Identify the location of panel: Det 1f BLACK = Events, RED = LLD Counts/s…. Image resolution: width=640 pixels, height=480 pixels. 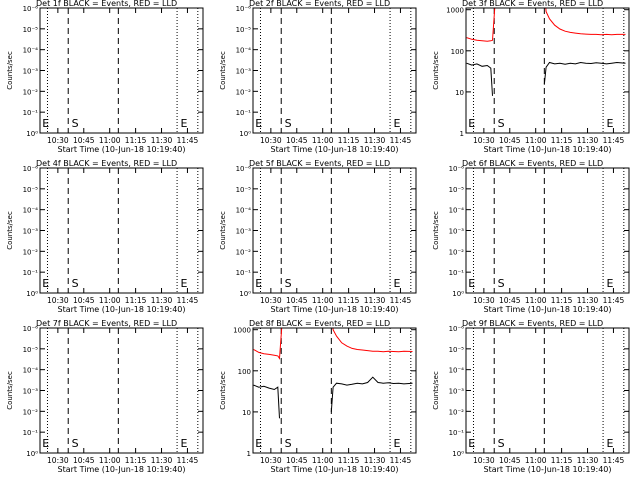
(105, 77).